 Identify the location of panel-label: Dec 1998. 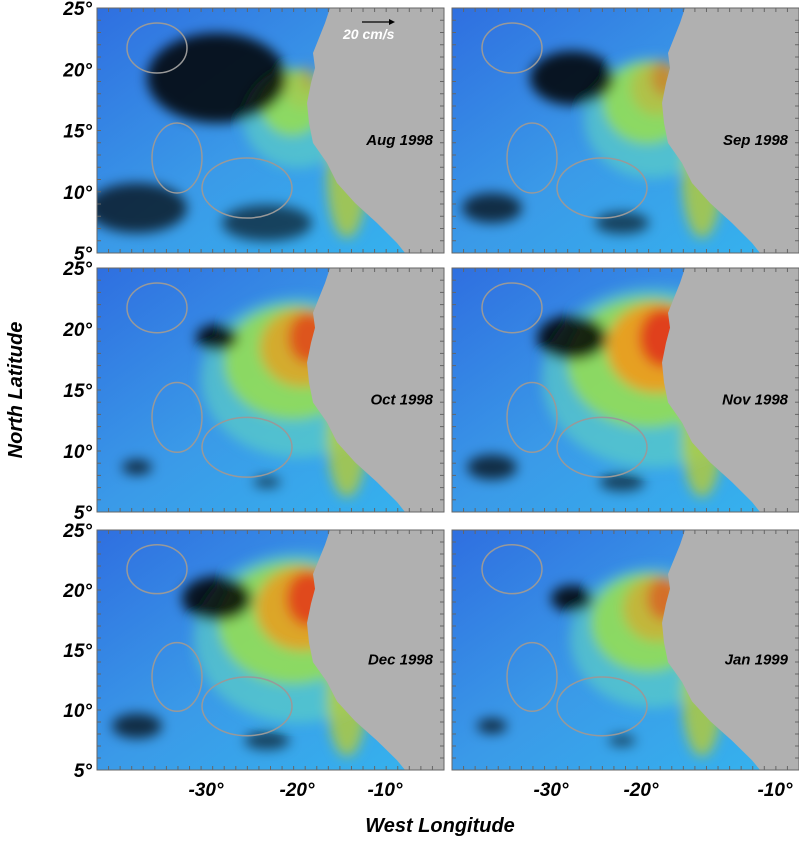
(401, 659).